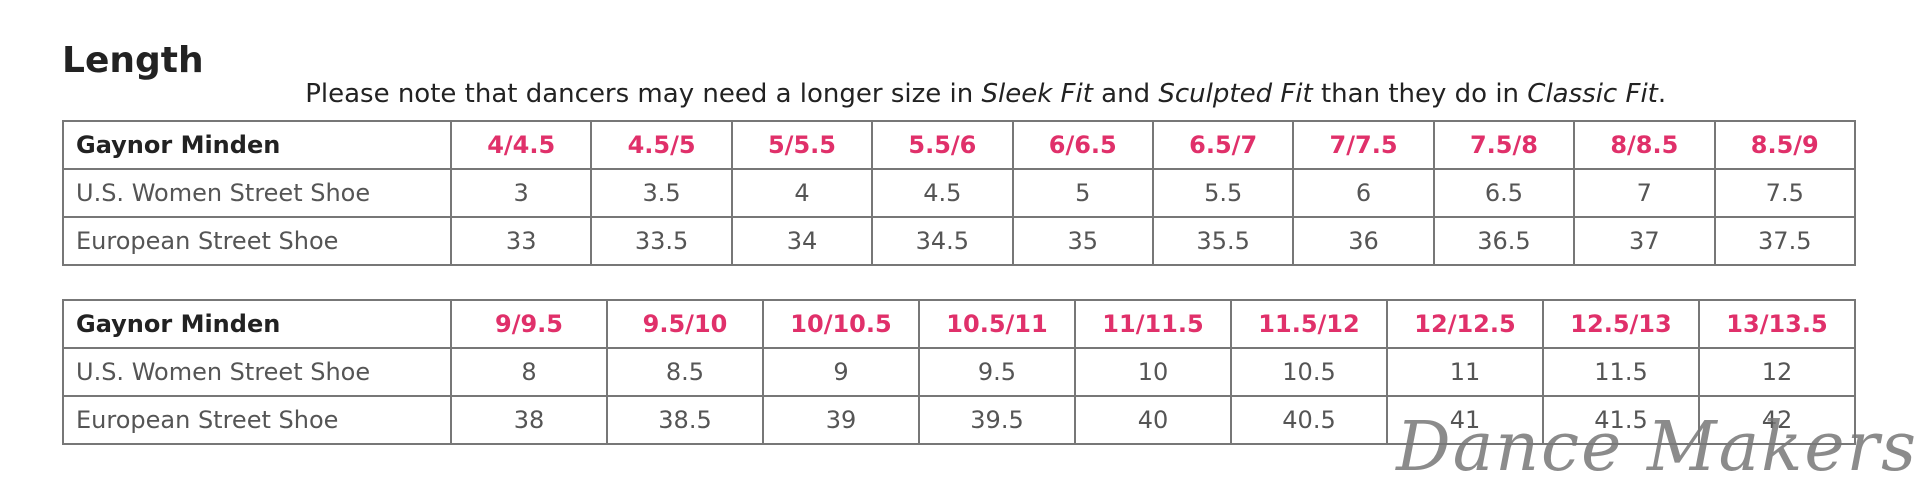 The height and width of the screenshot is (498, 1920). What do you see at coordinates (1621, 372) in the screenshot?
I see `cell: 11.5` at bounding box center [1621, 372].